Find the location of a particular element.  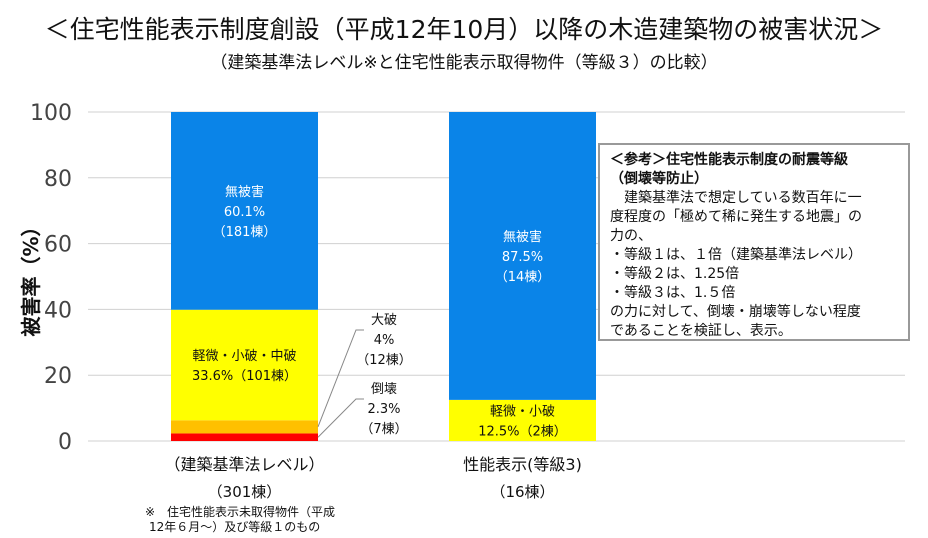

data-label: 33.6%（101棟） is located at coordinates (244, 376).